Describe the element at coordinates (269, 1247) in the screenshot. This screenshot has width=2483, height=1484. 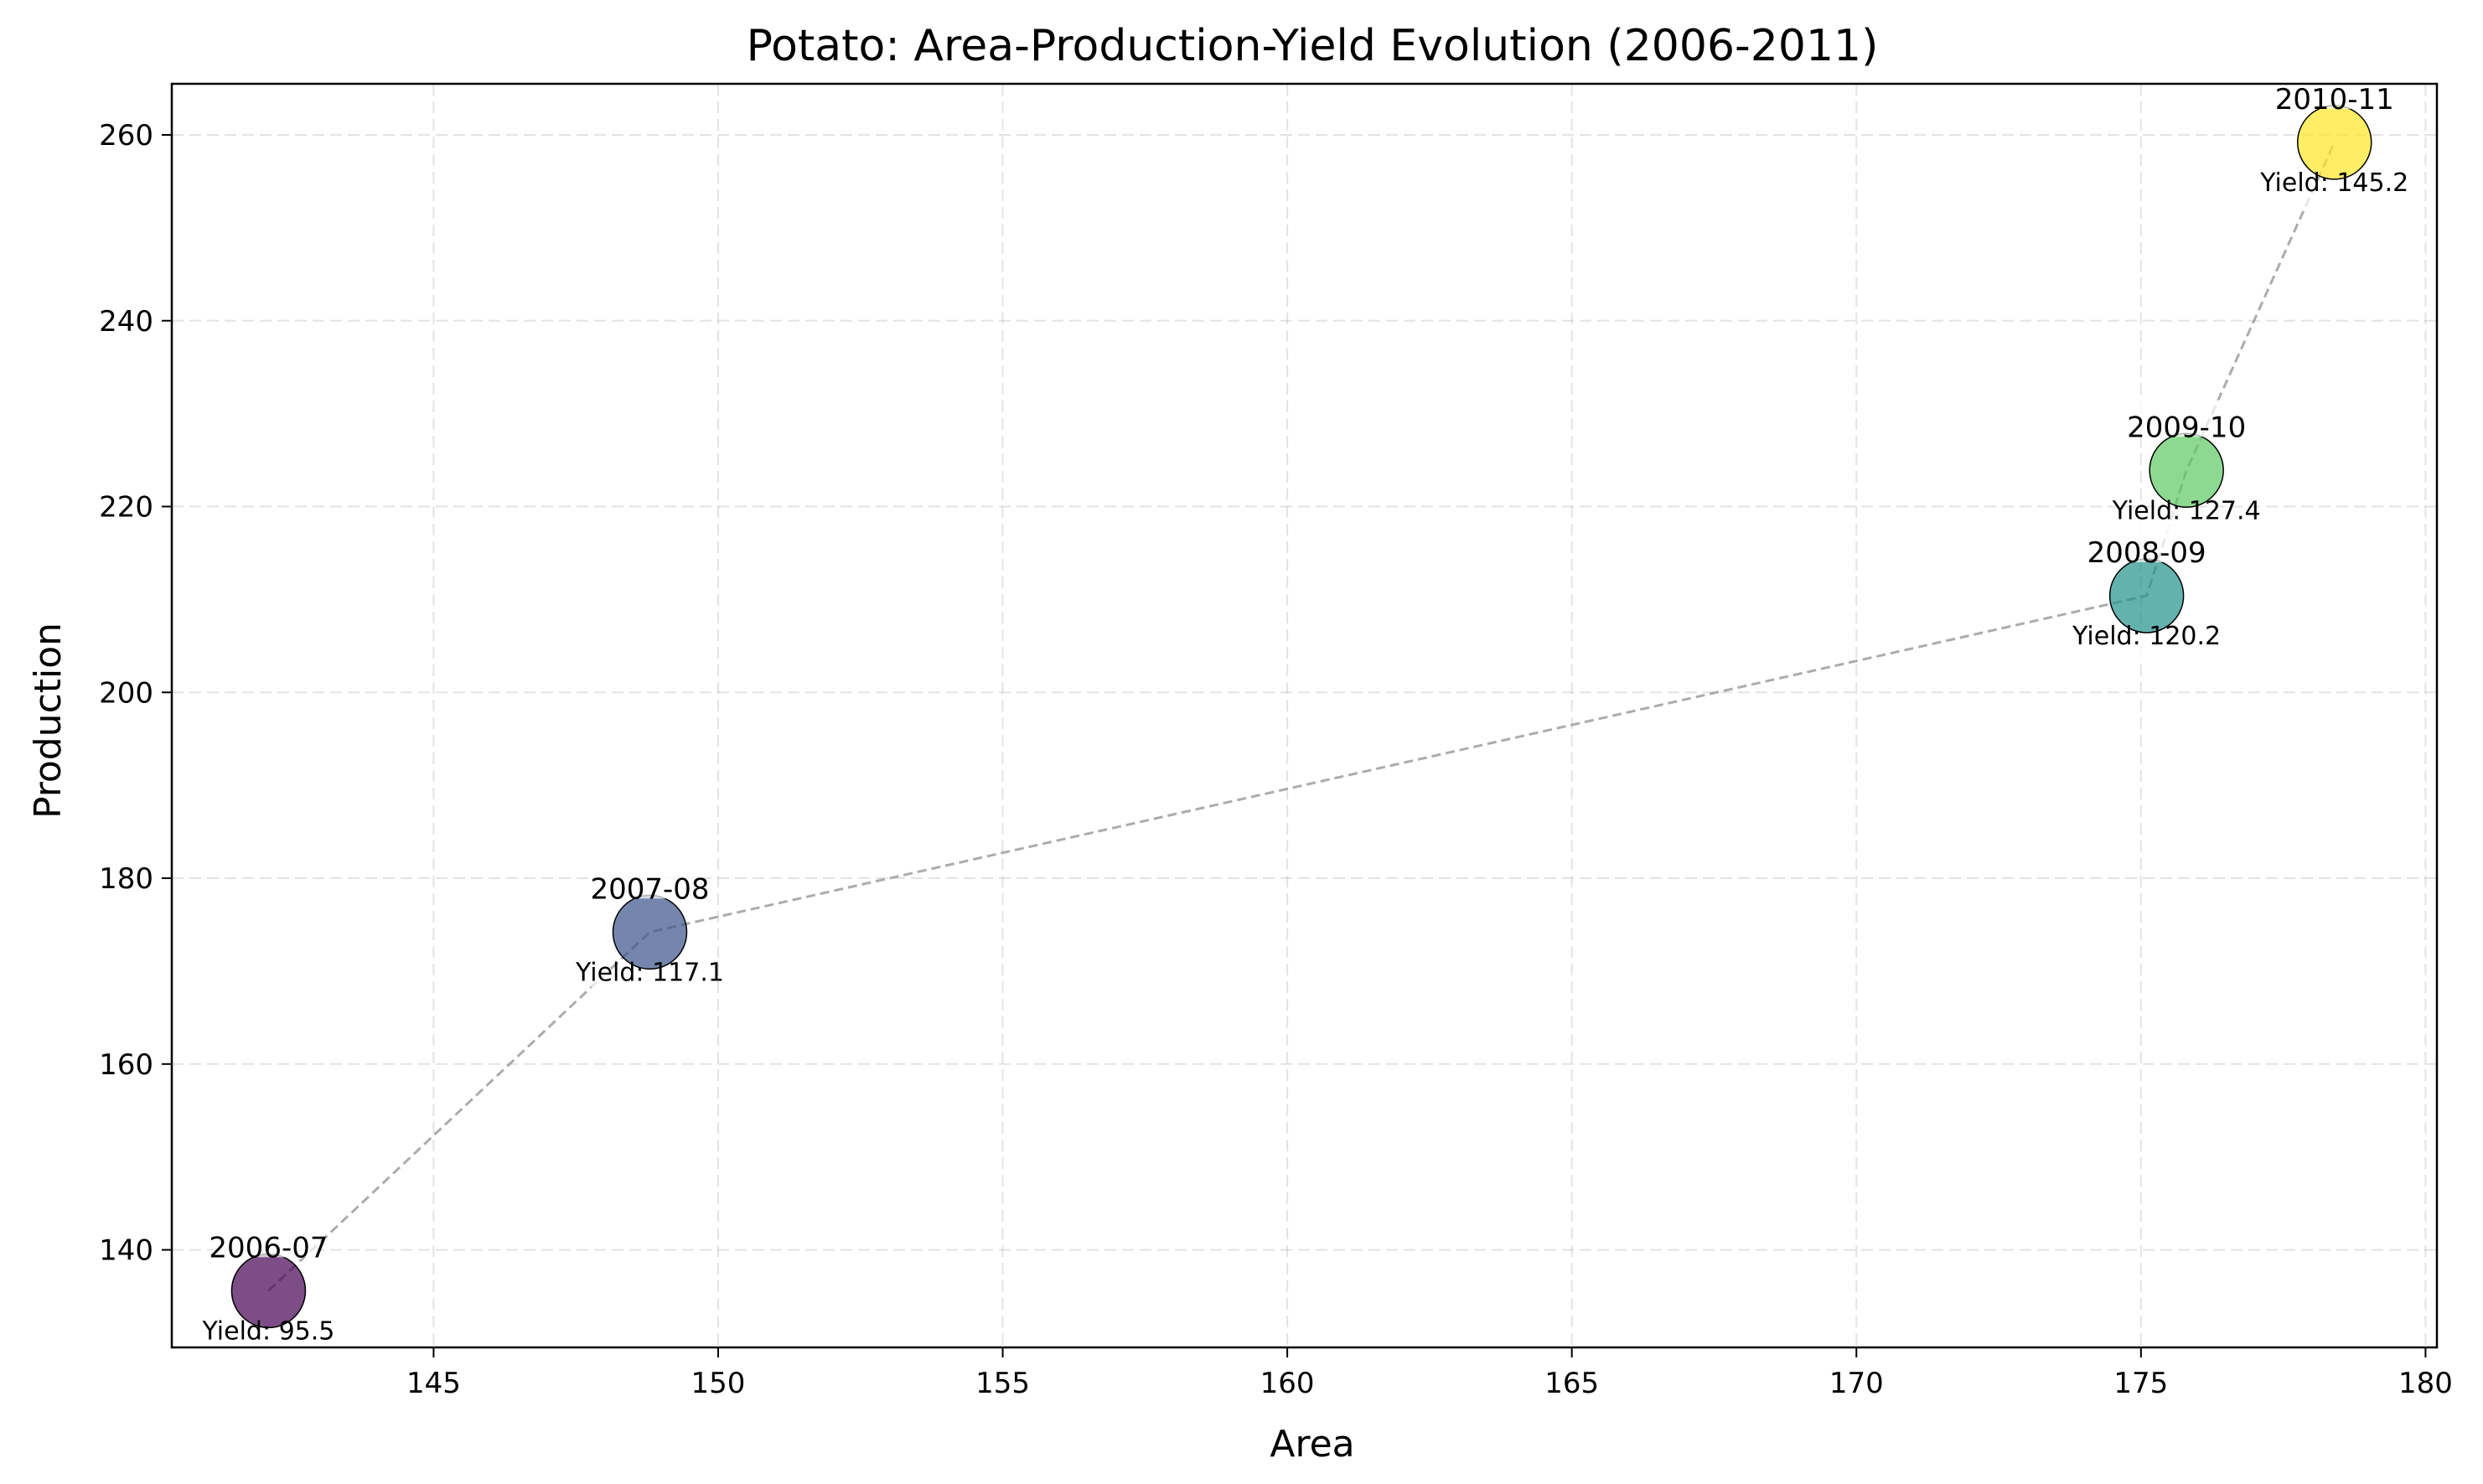
I see `point-label: 2006-07` at that location.